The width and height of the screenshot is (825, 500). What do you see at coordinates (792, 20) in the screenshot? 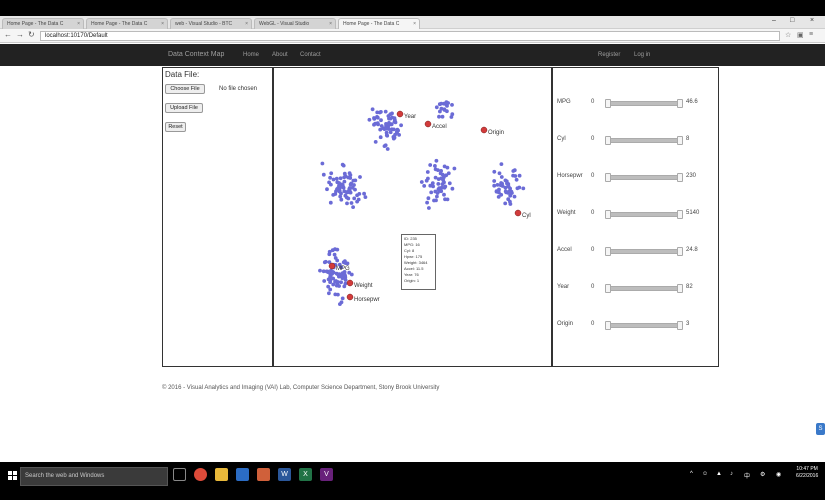
I see `maximize-icon: □` at bounding box center [792, 20].